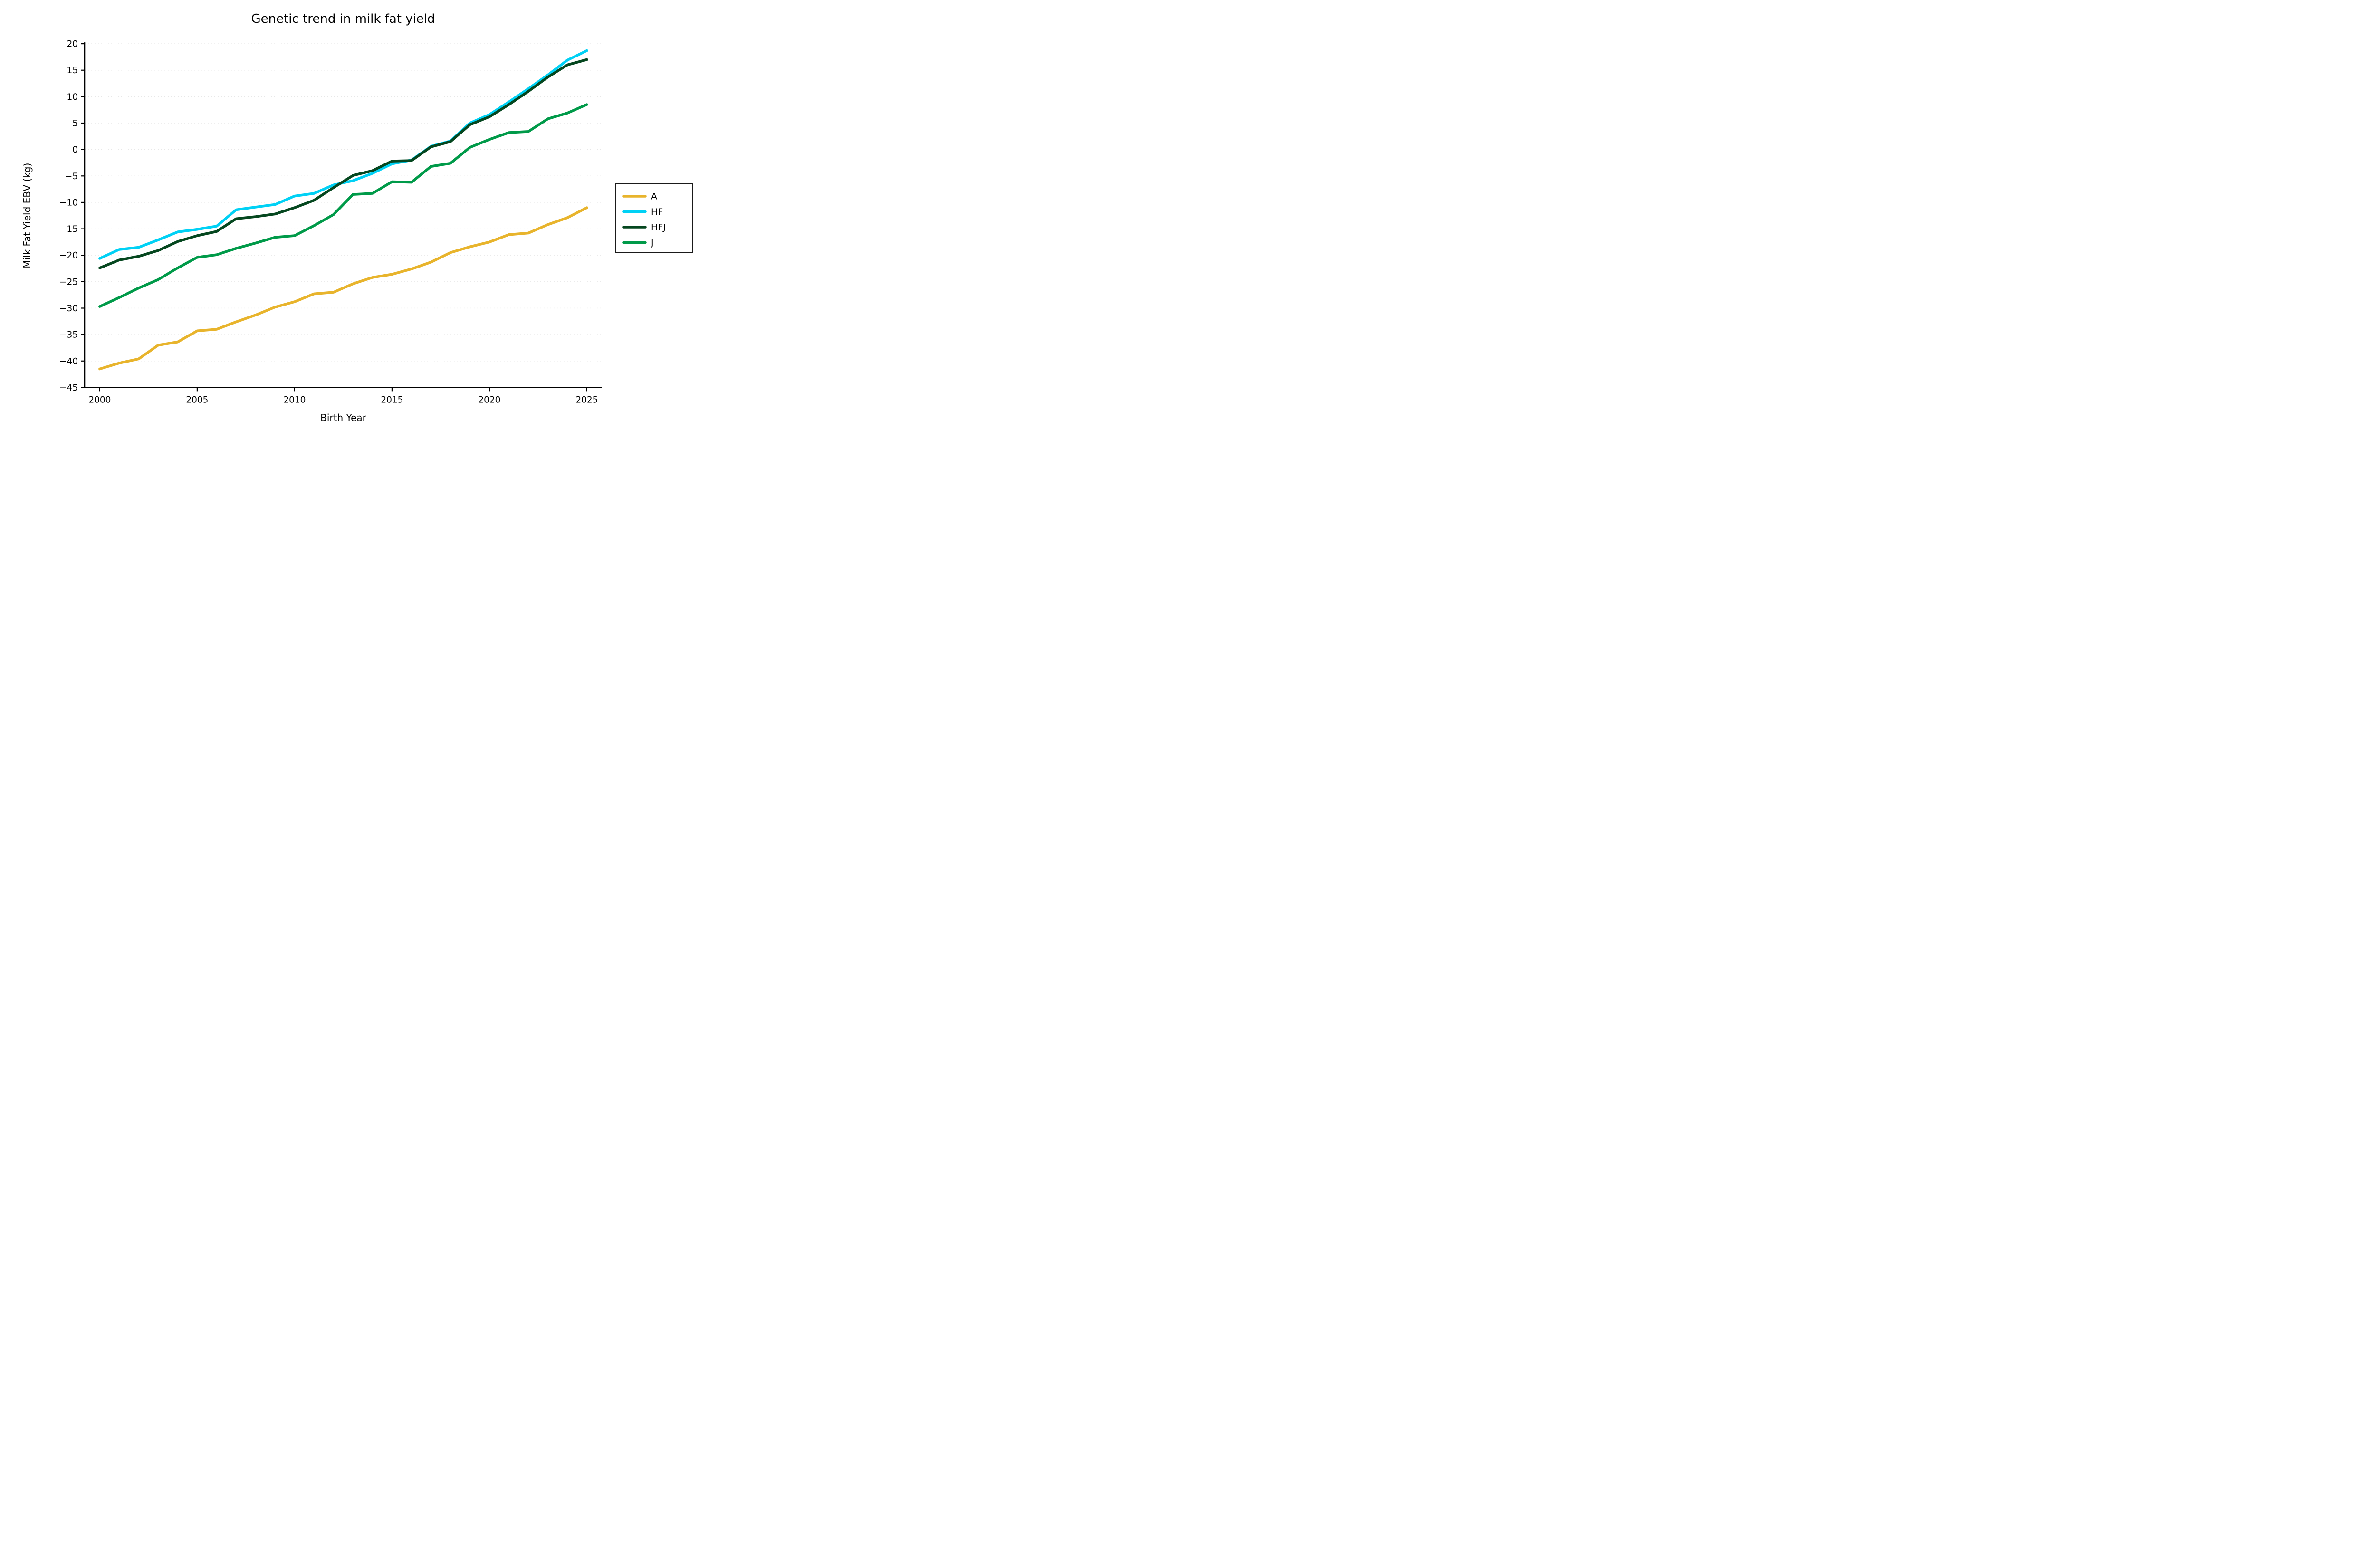  Describe the element at coordinates (657, 212) in the screenshot. I see `legend-label: HF` at that location.